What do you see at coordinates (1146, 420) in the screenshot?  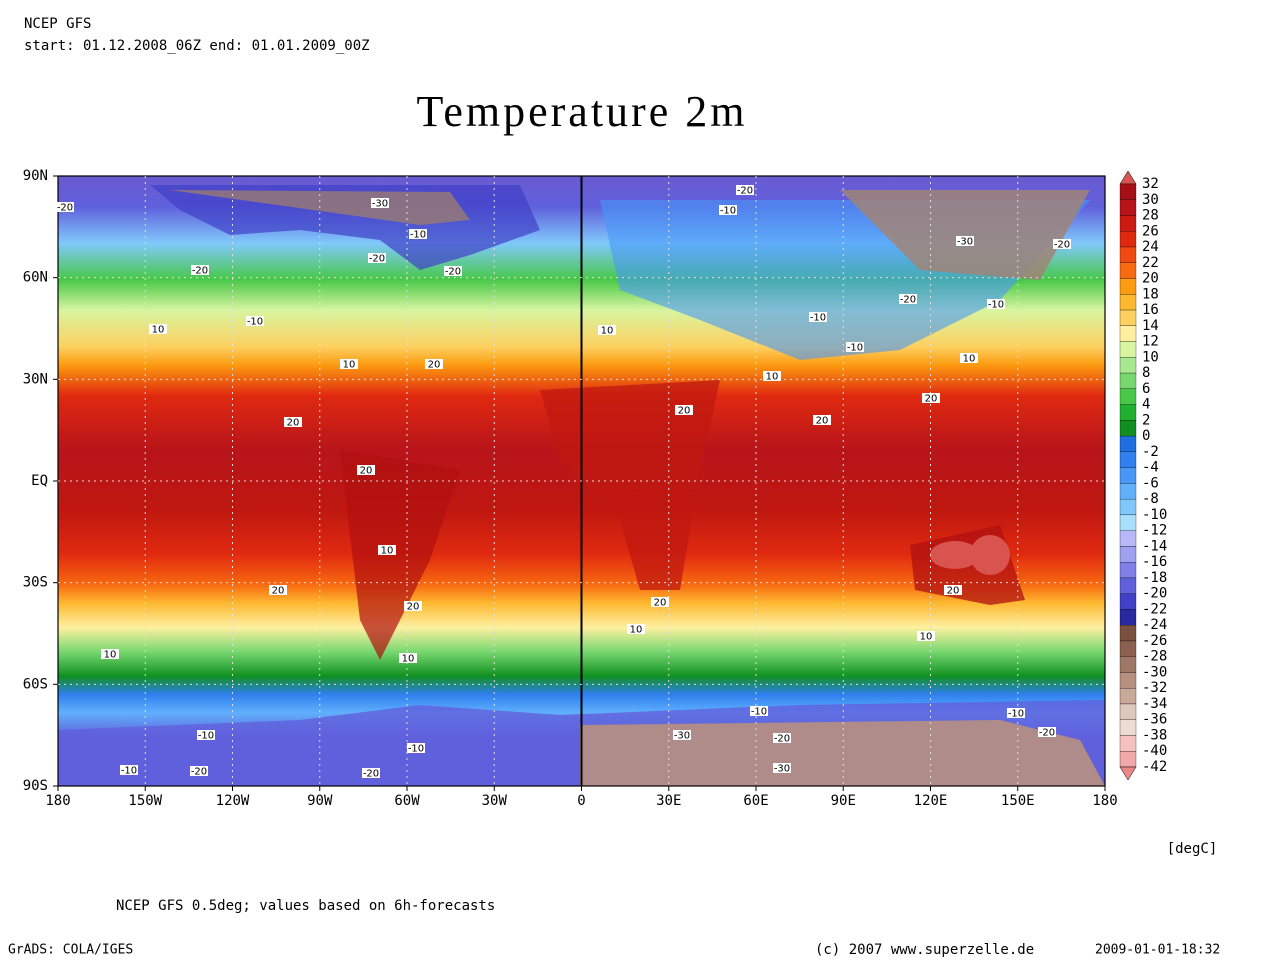 I see `colorbar-label: 2` at bounding box center [1146, 420].